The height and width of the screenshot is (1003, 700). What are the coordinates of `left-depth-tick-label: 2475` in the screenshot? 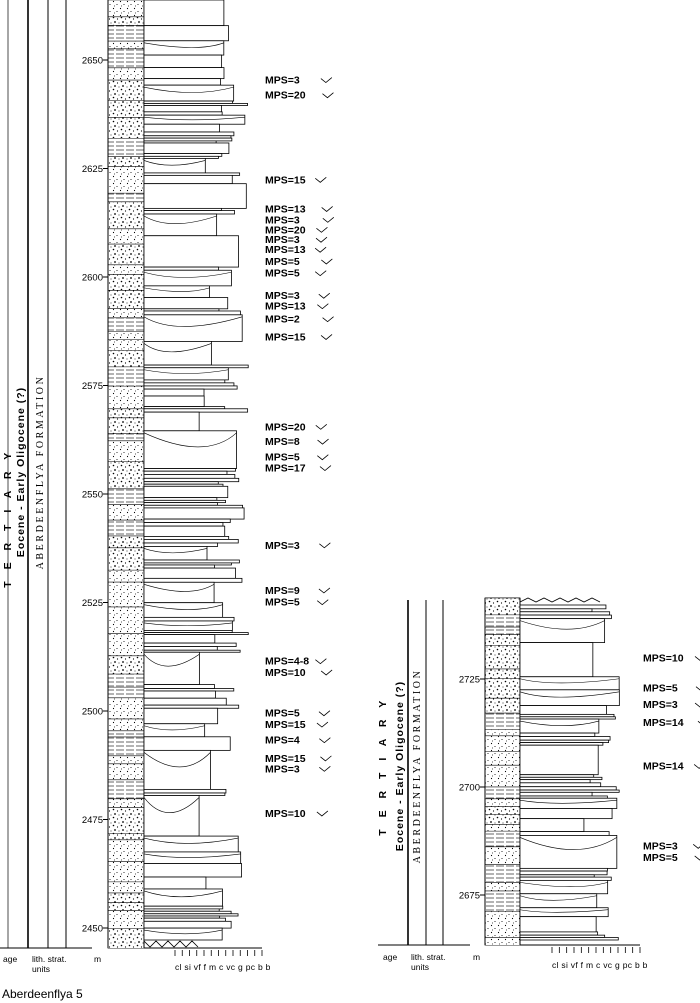 It's located at (92, 820).